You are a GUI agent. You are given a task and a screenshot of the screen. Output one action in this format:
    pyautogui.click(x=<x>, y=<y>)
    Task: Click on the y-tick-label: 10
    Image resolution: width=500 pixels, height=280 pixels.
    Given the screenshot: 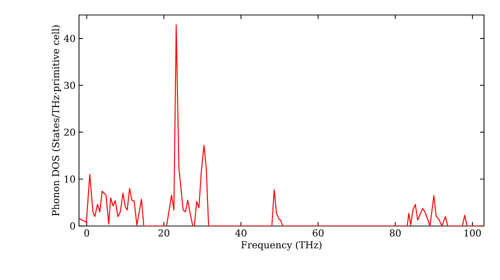 What is the action you would take?
    pyautogui.click(x=70, y=179)
    